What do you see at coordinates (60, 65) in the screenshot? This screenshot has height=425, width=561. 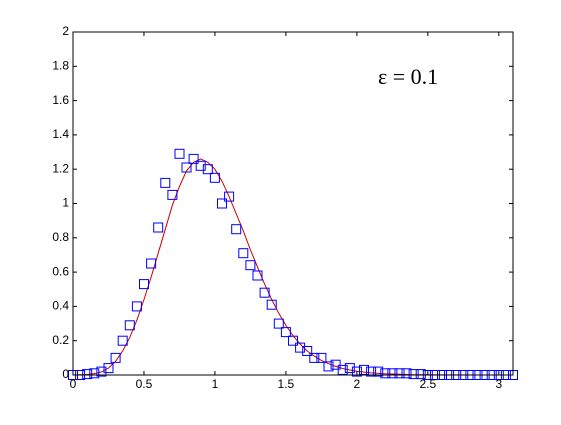 I see `y-tick-label: 1.8` at bounding box center [60, 65].